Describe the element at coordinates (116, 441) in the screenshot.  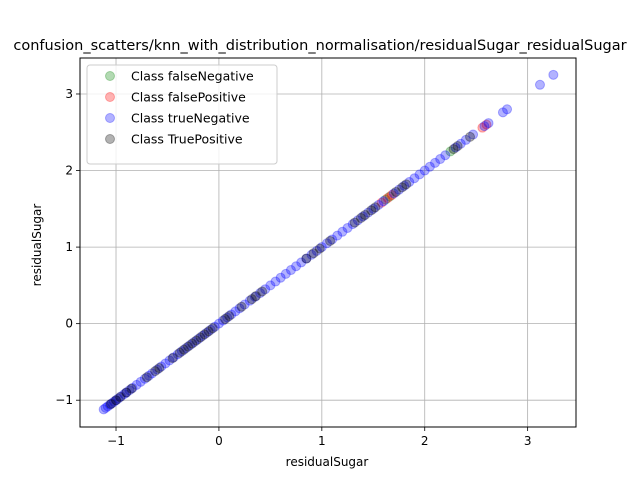
I see `x-tick-label: −1` at that location.